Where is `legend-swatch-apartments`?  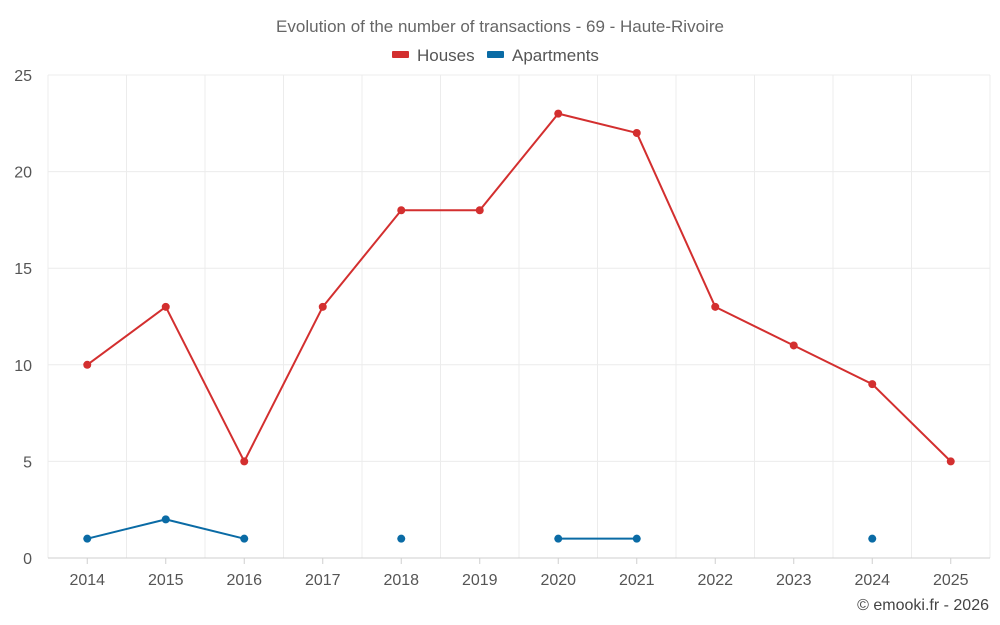
legend-swatch-apartments is located at coordinates (495, 54).